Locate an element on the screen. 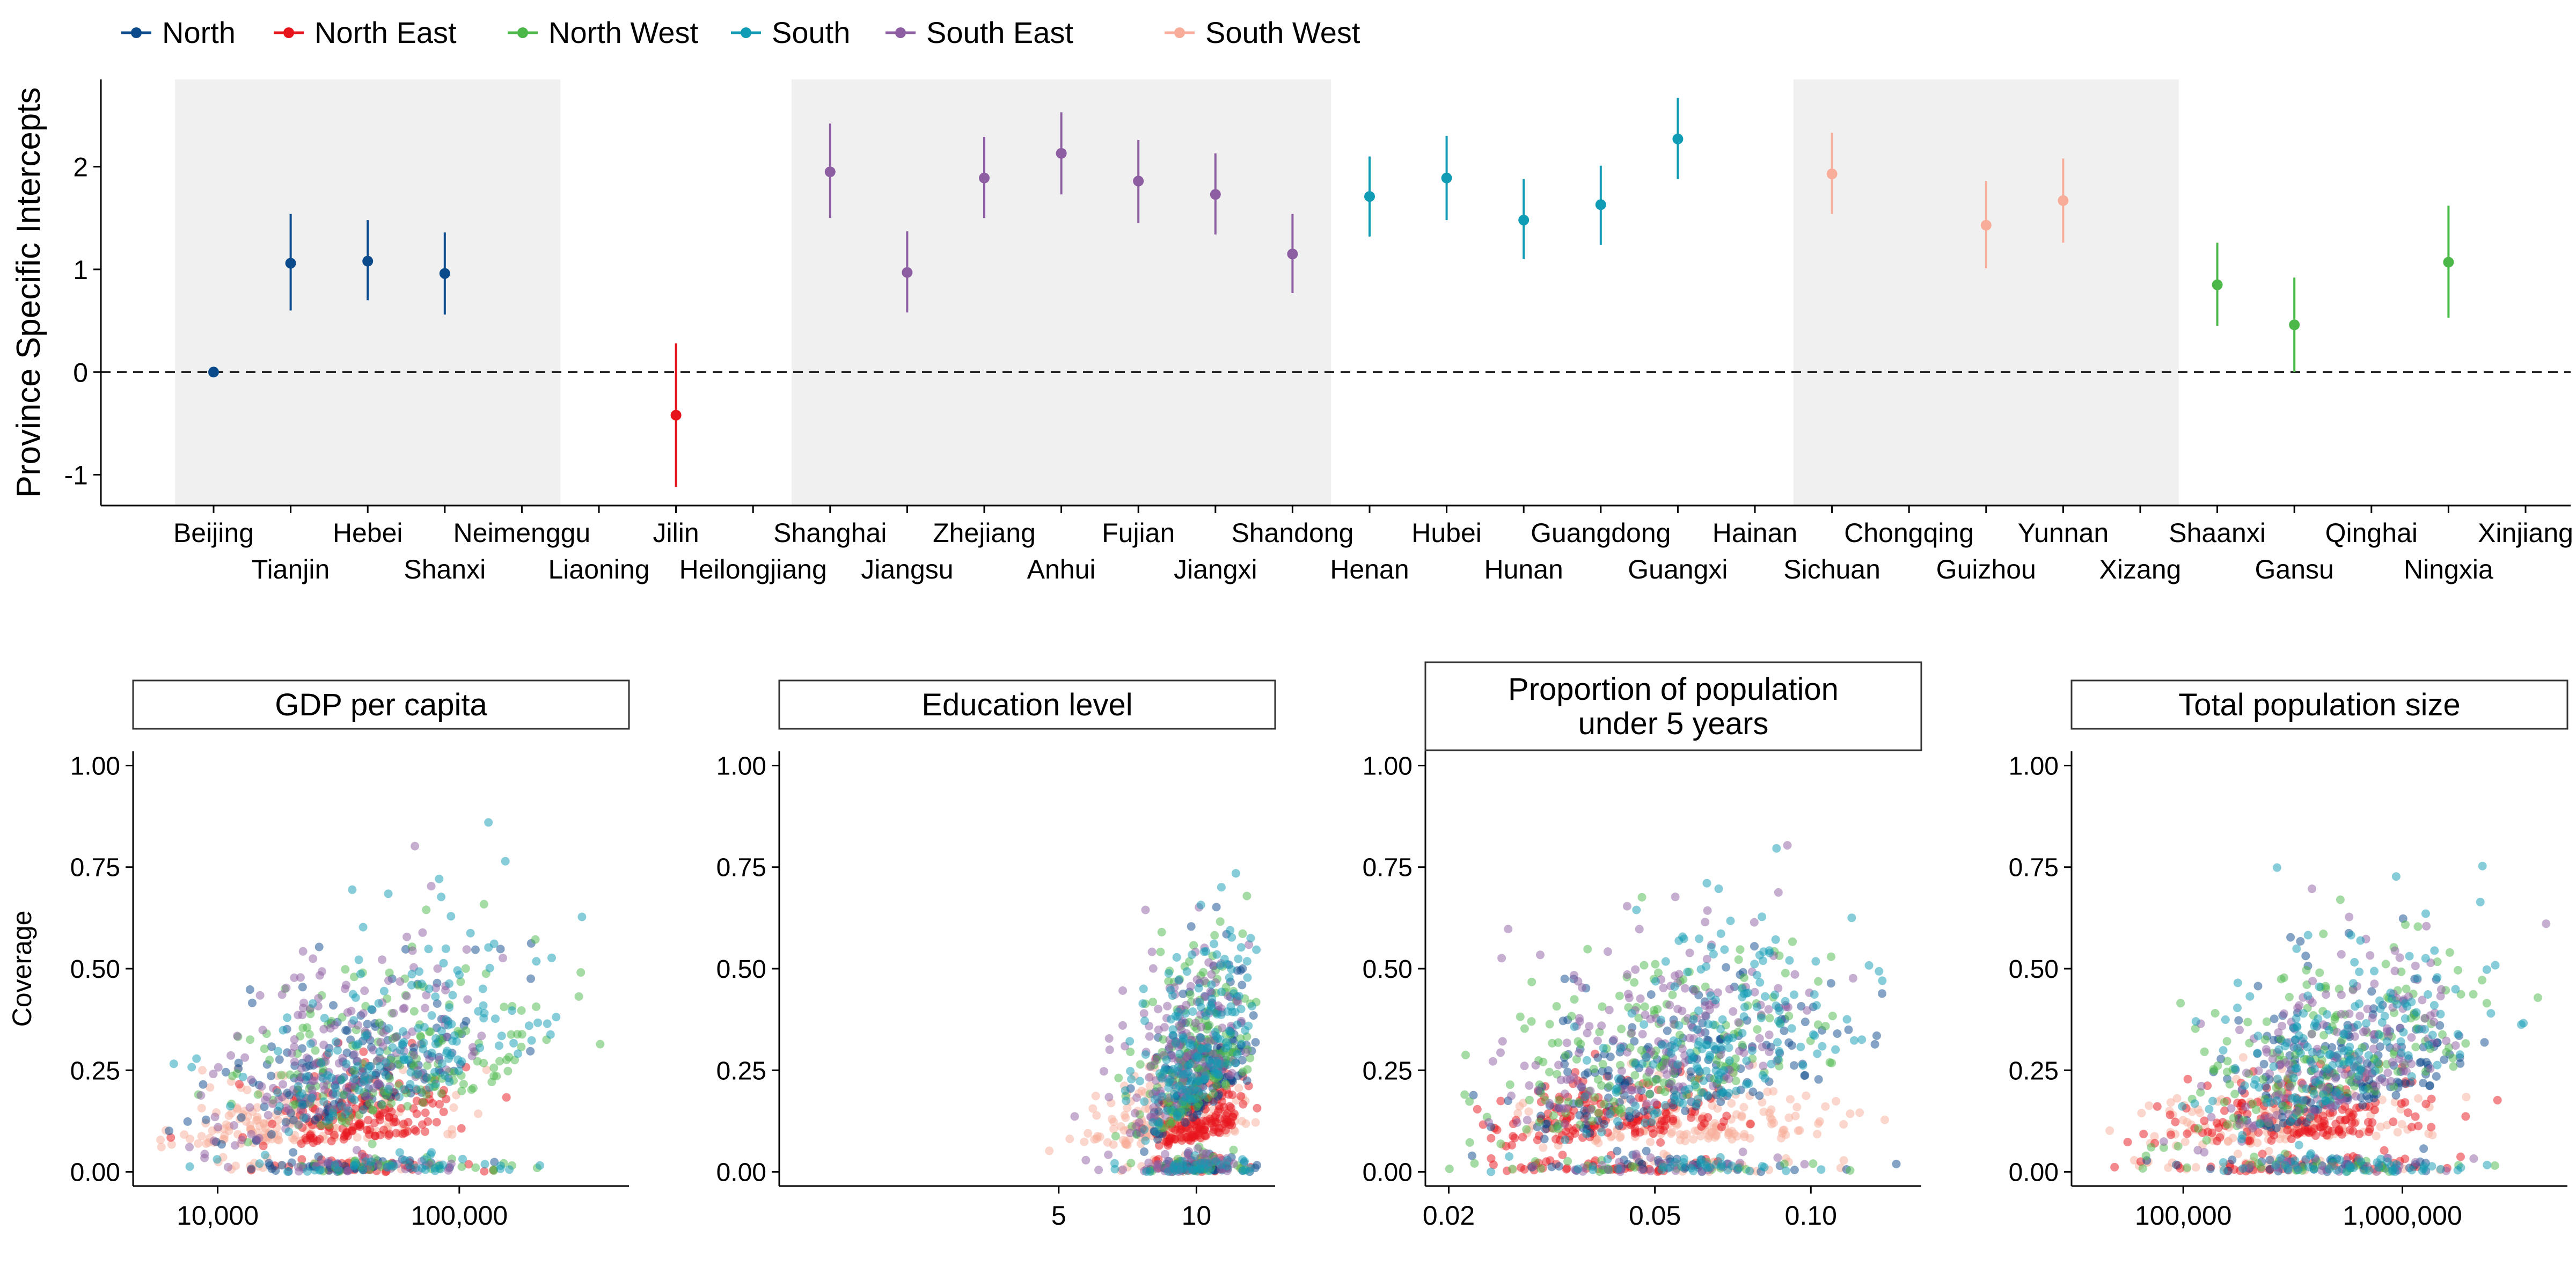  x-tick-label-sichuan: Sichuan is located at coordinates (1831, 569).